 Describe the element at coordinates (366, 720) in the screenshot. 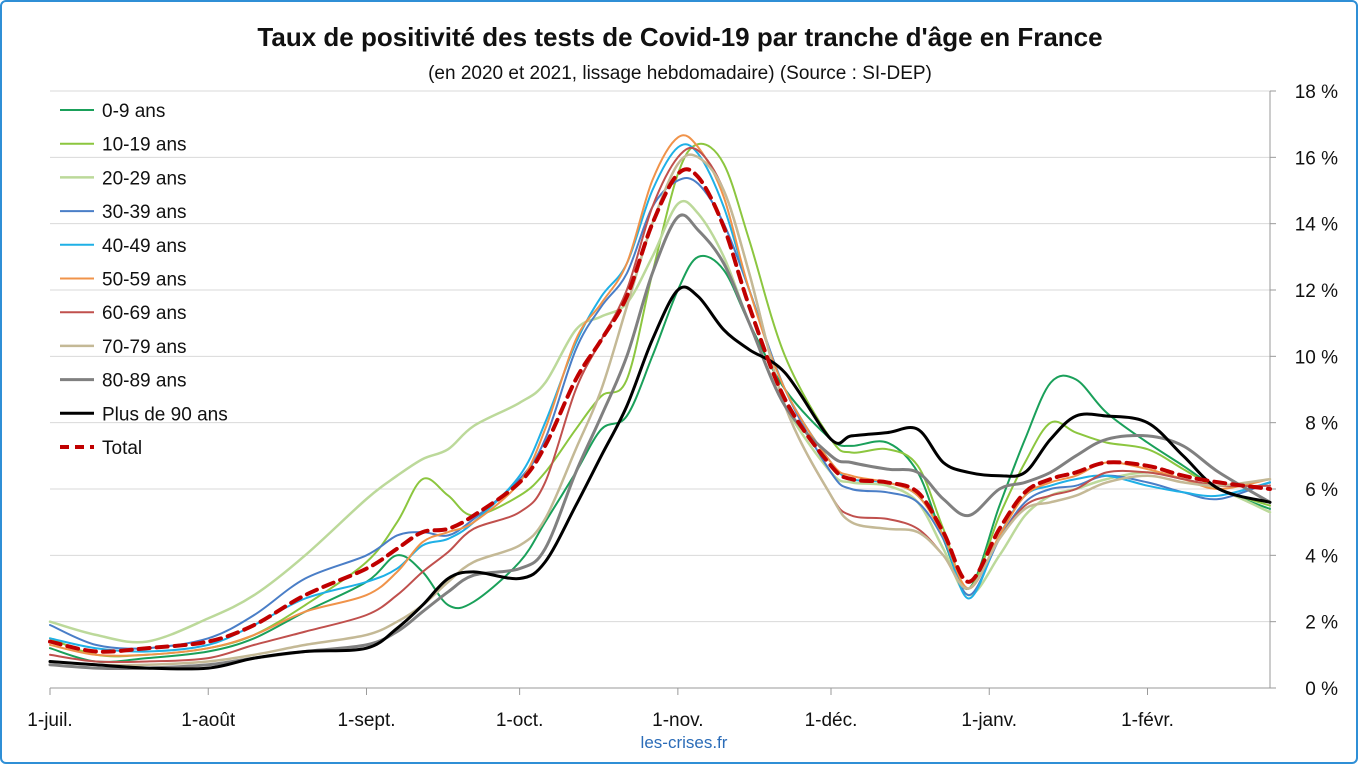

I see `x-tick-label: 1-sept.` at that location.